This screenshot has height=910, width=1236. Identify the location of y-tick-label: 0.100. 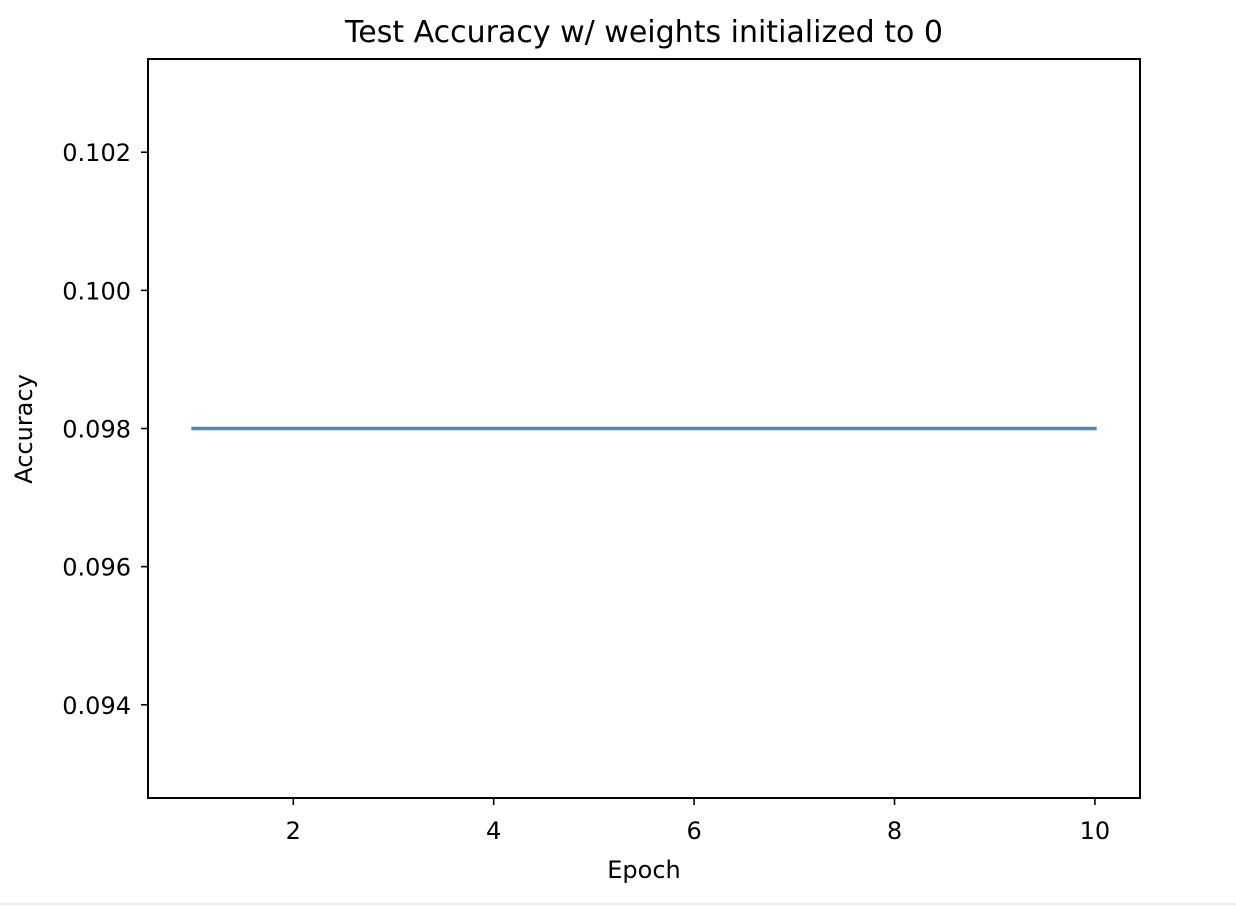
(96, 291).